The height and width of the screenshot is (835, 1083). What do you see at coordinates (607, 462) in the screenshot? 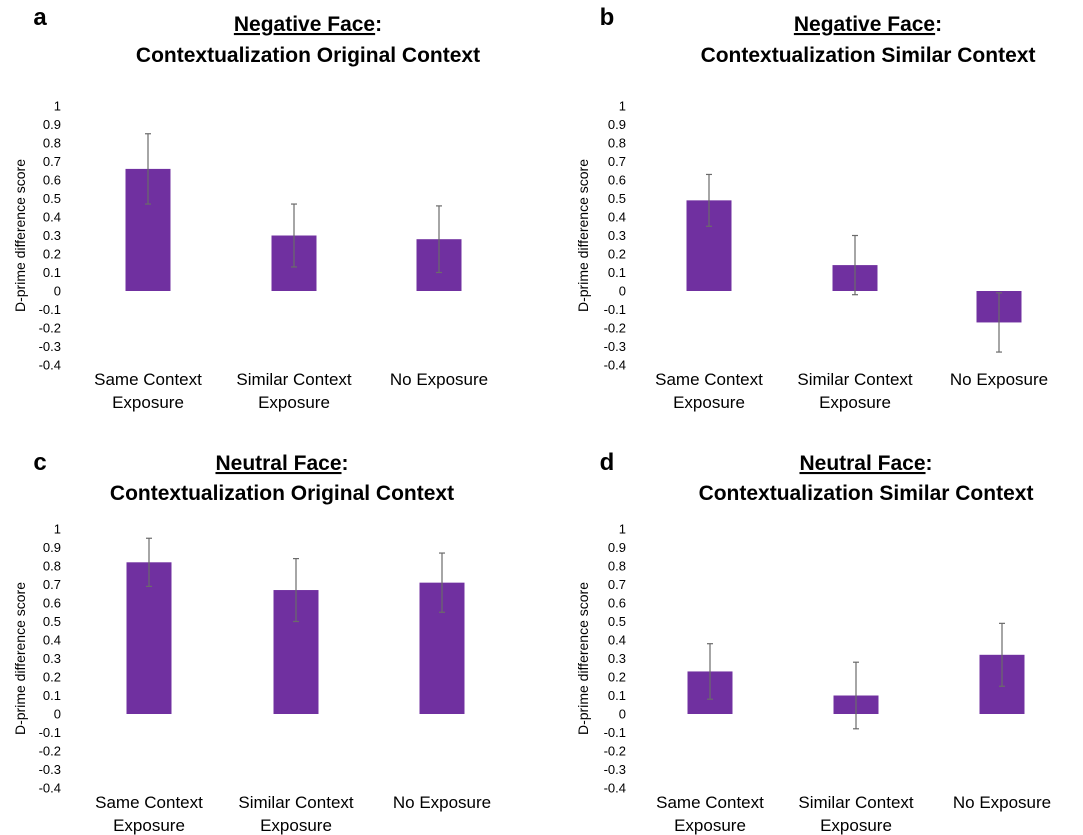
I see `panel-label: d` at bounding box center [607, 462].